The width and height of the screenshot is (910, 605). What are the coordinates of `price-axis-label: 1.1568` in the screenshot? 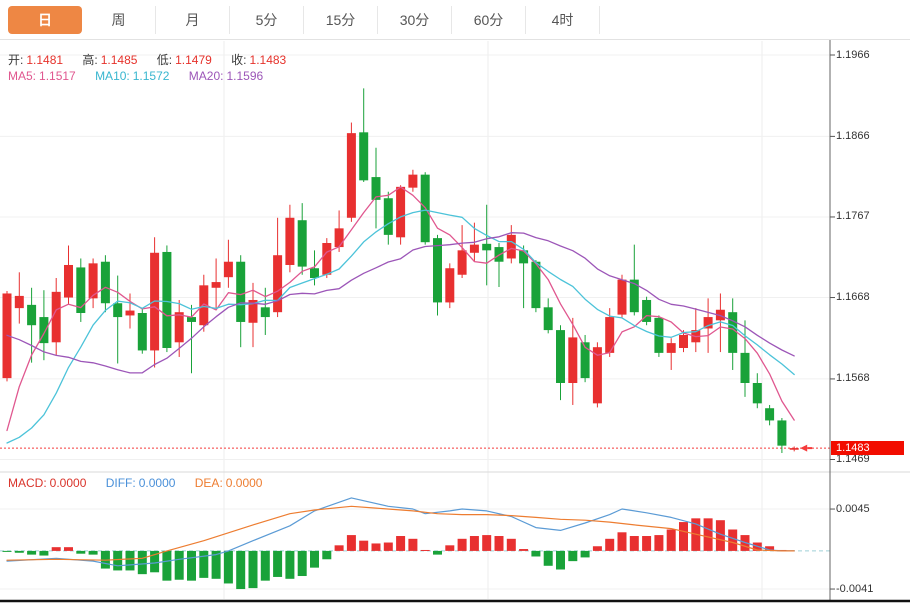 It's located at (853, 378).